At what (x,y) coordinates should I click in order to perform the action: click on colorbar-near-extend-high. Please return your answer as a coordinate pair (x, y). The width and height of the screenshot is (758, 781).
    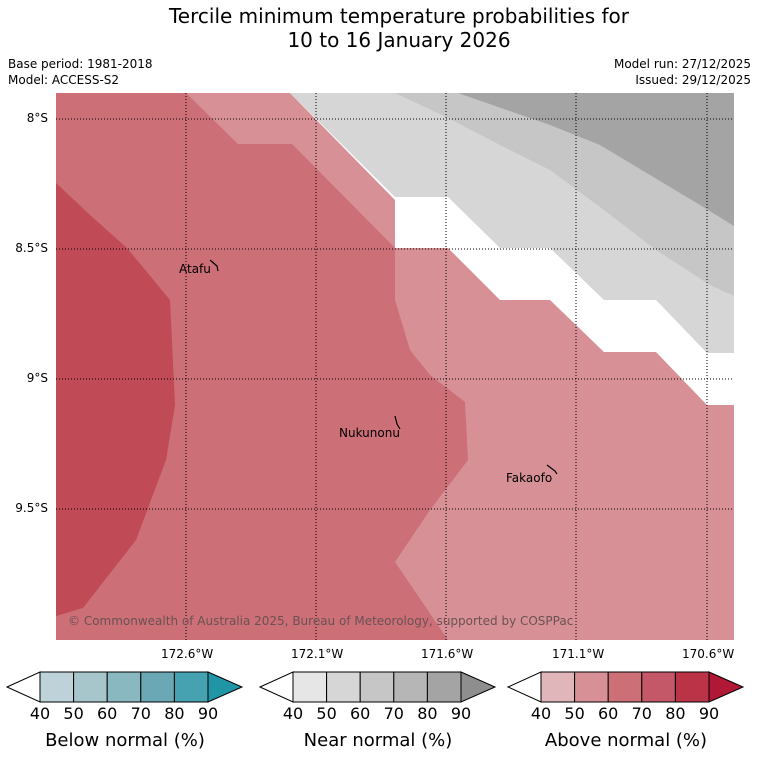
    Looking at the image, I should click on (478, 687).